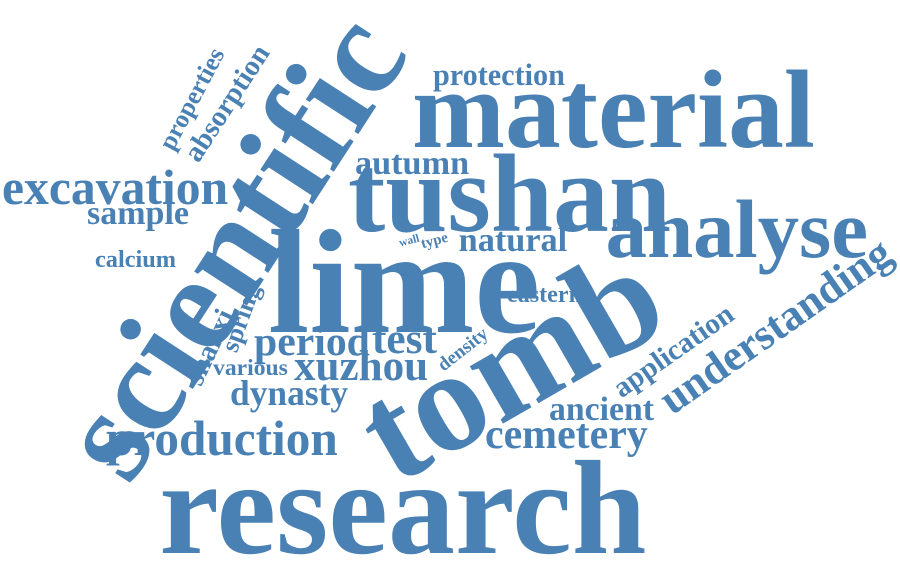 The width and height of the screenshot is (900, 583). I want to click on word-various: various, so click(250, 368).